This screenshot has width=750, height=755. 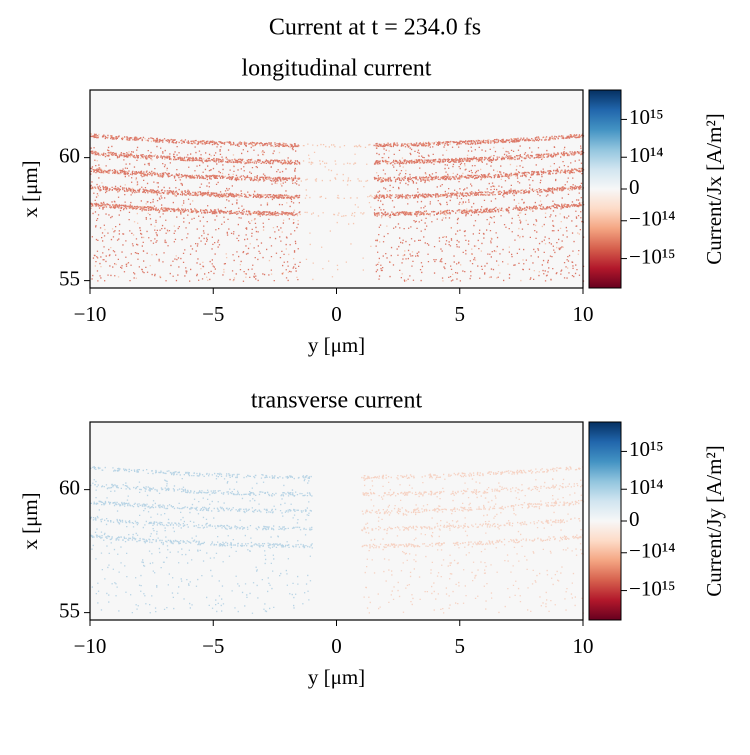 I want to click on axes-title: longitudinal current, so click(x=337, y=69).